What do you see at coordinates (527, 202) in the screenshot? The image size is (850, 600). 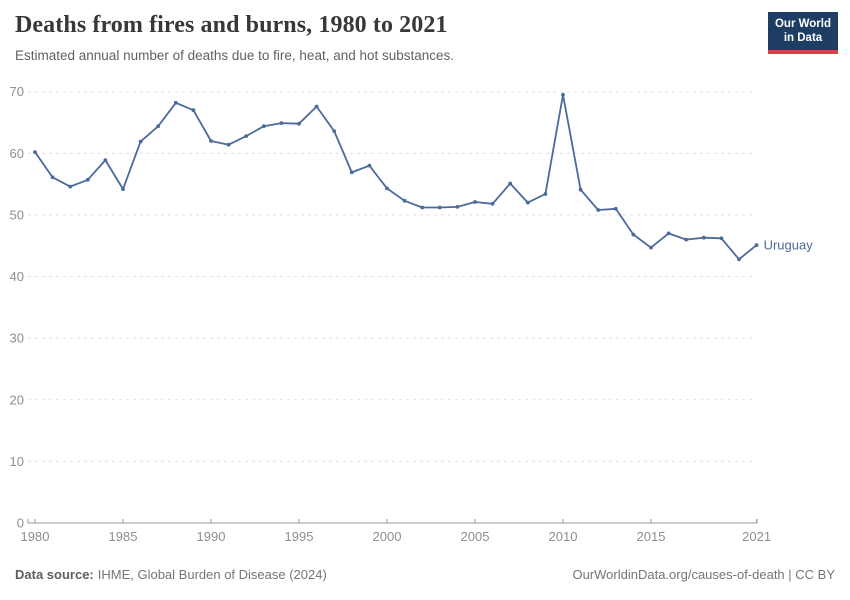 I see `data-point-2008` at bounding box center [527, 202].